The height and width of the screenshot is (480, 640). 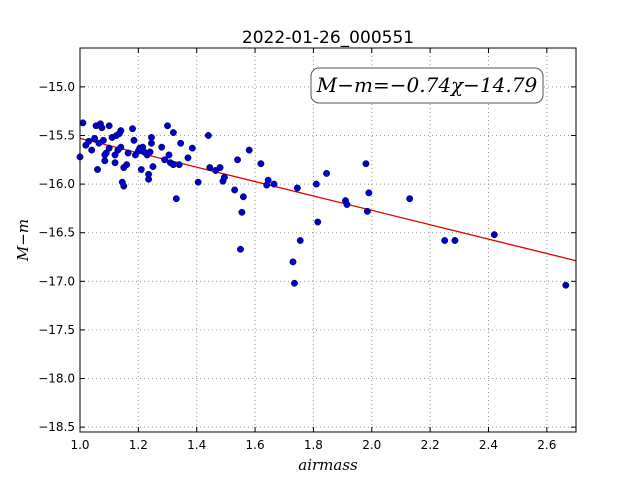 What do you see at coordinates (371, 445) in the screenshot?
I see `x-tick-label: 2.0` at bounding box center [371, 445].